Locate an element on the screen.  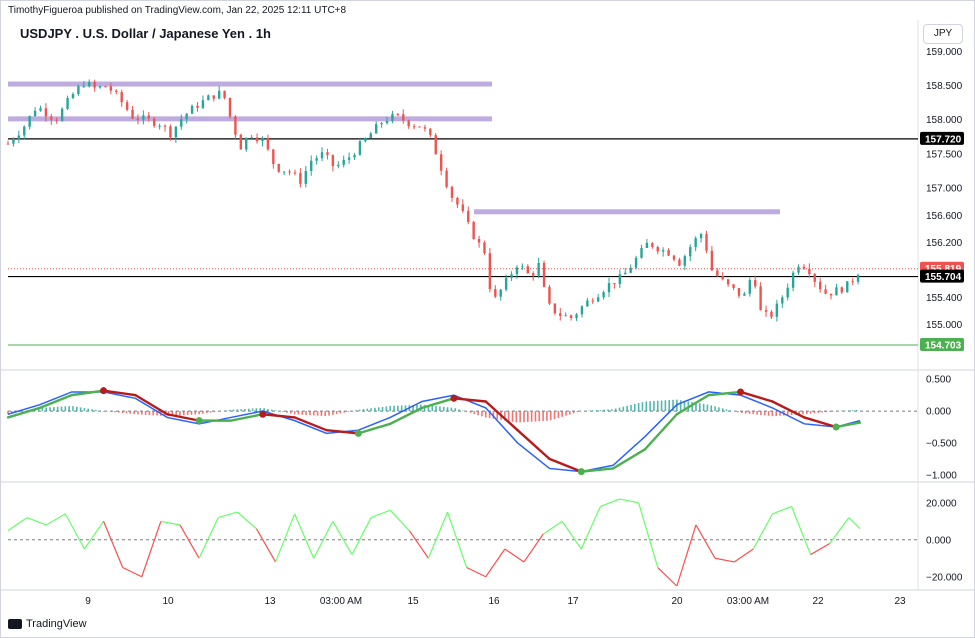
price-tick-label: 157.000 is located at coordinates (944, 189).